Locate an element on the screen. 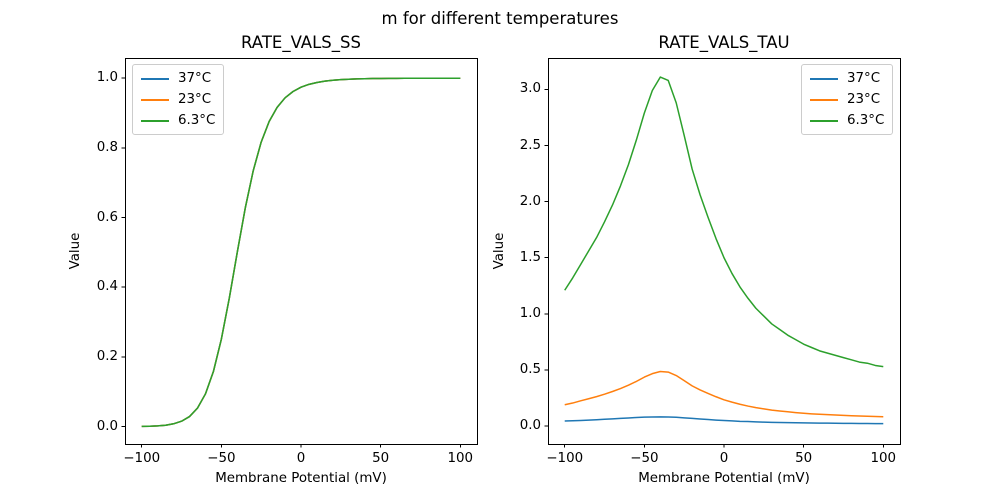 This screenshot has height=500, width=1000. subplot-ss-title: RATE_VALS_SS is located at coordinates (301, 42).